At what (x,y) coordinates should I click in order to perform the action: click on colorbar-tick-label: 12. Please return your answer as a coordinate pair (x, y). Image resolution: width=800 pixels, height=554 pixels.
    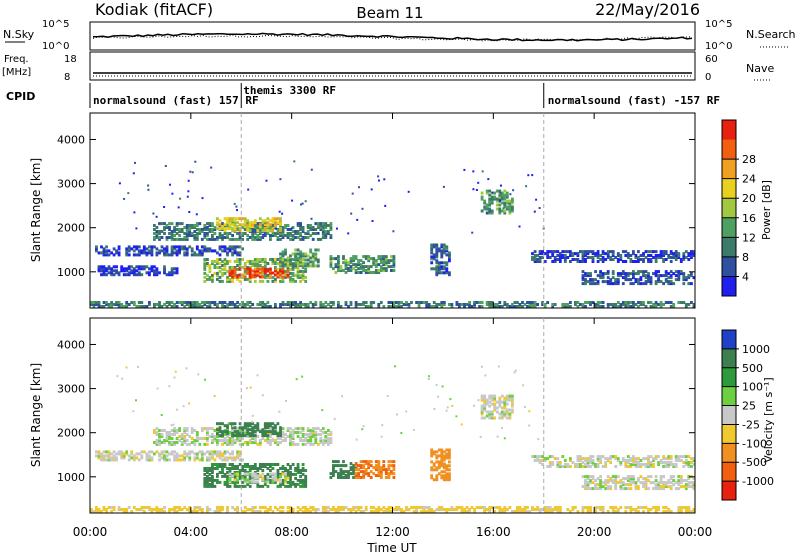
    Looking at the image, I should click on (749, 237).